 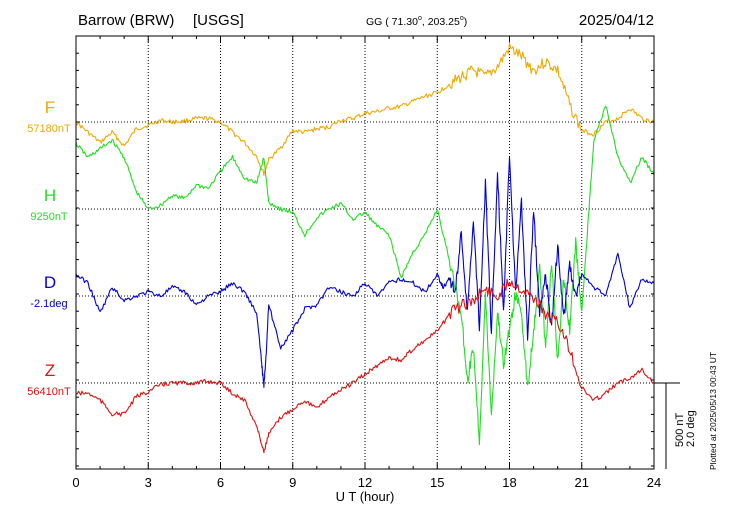 What do you see at coordinates (416, 21) in the screenshot?
I see `coordinates-label: GG ( 71.30o, 203.25o)` at bounding box center [416, 21].